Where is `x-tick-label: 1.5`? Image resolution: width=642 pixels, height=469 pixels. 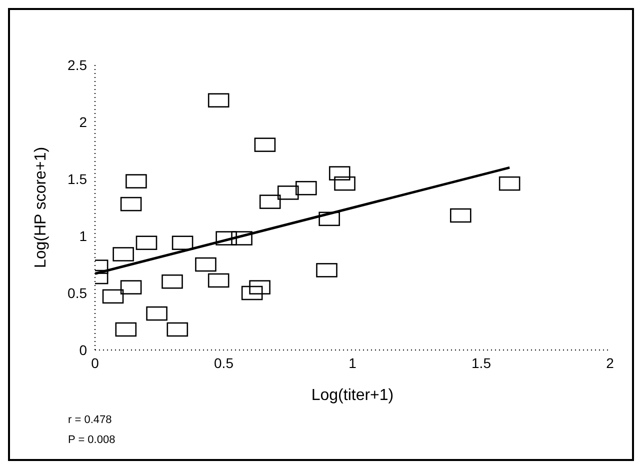
x-tick-label: 1.5 is located at coordinates (482, 362).